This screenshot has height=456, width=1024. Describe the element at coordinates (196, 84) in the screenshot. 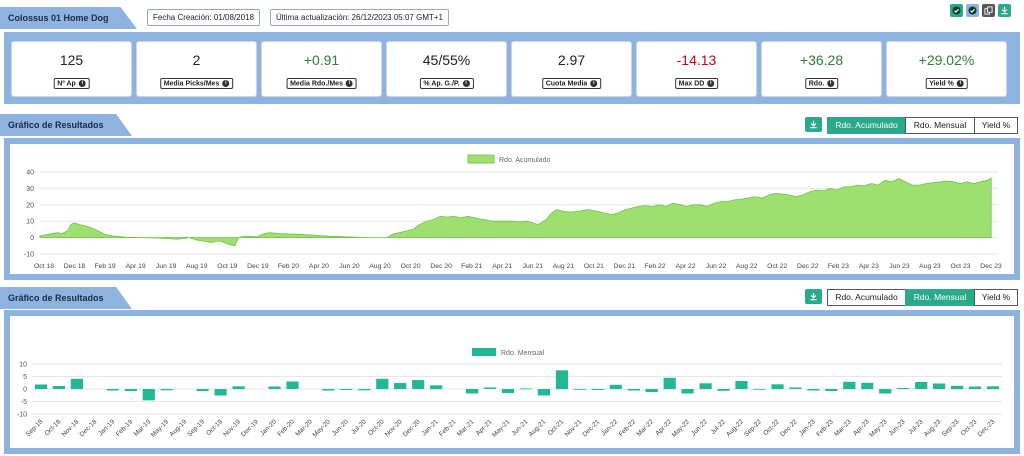

I see `stat-label: Media Picks/Mes i` at that location.